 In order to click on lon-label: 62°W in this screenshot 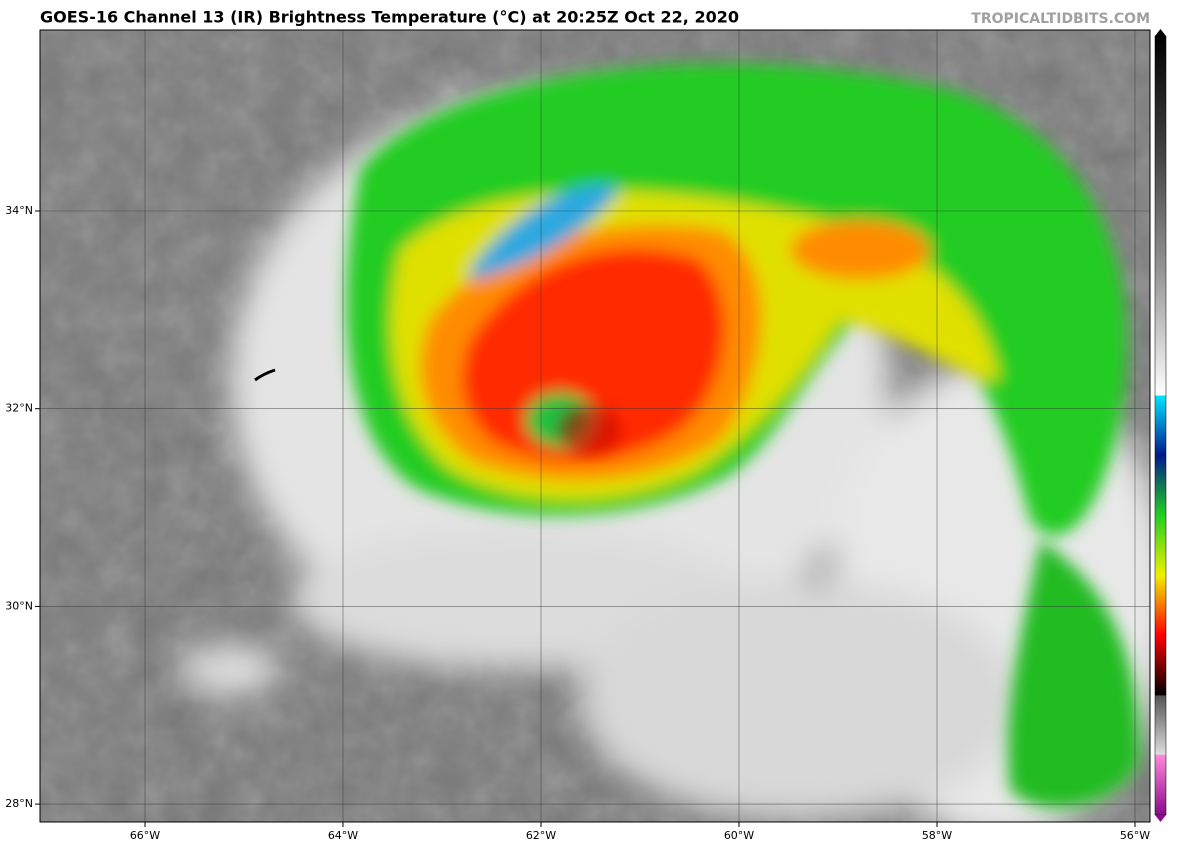, I will do `click(541, 835)`.